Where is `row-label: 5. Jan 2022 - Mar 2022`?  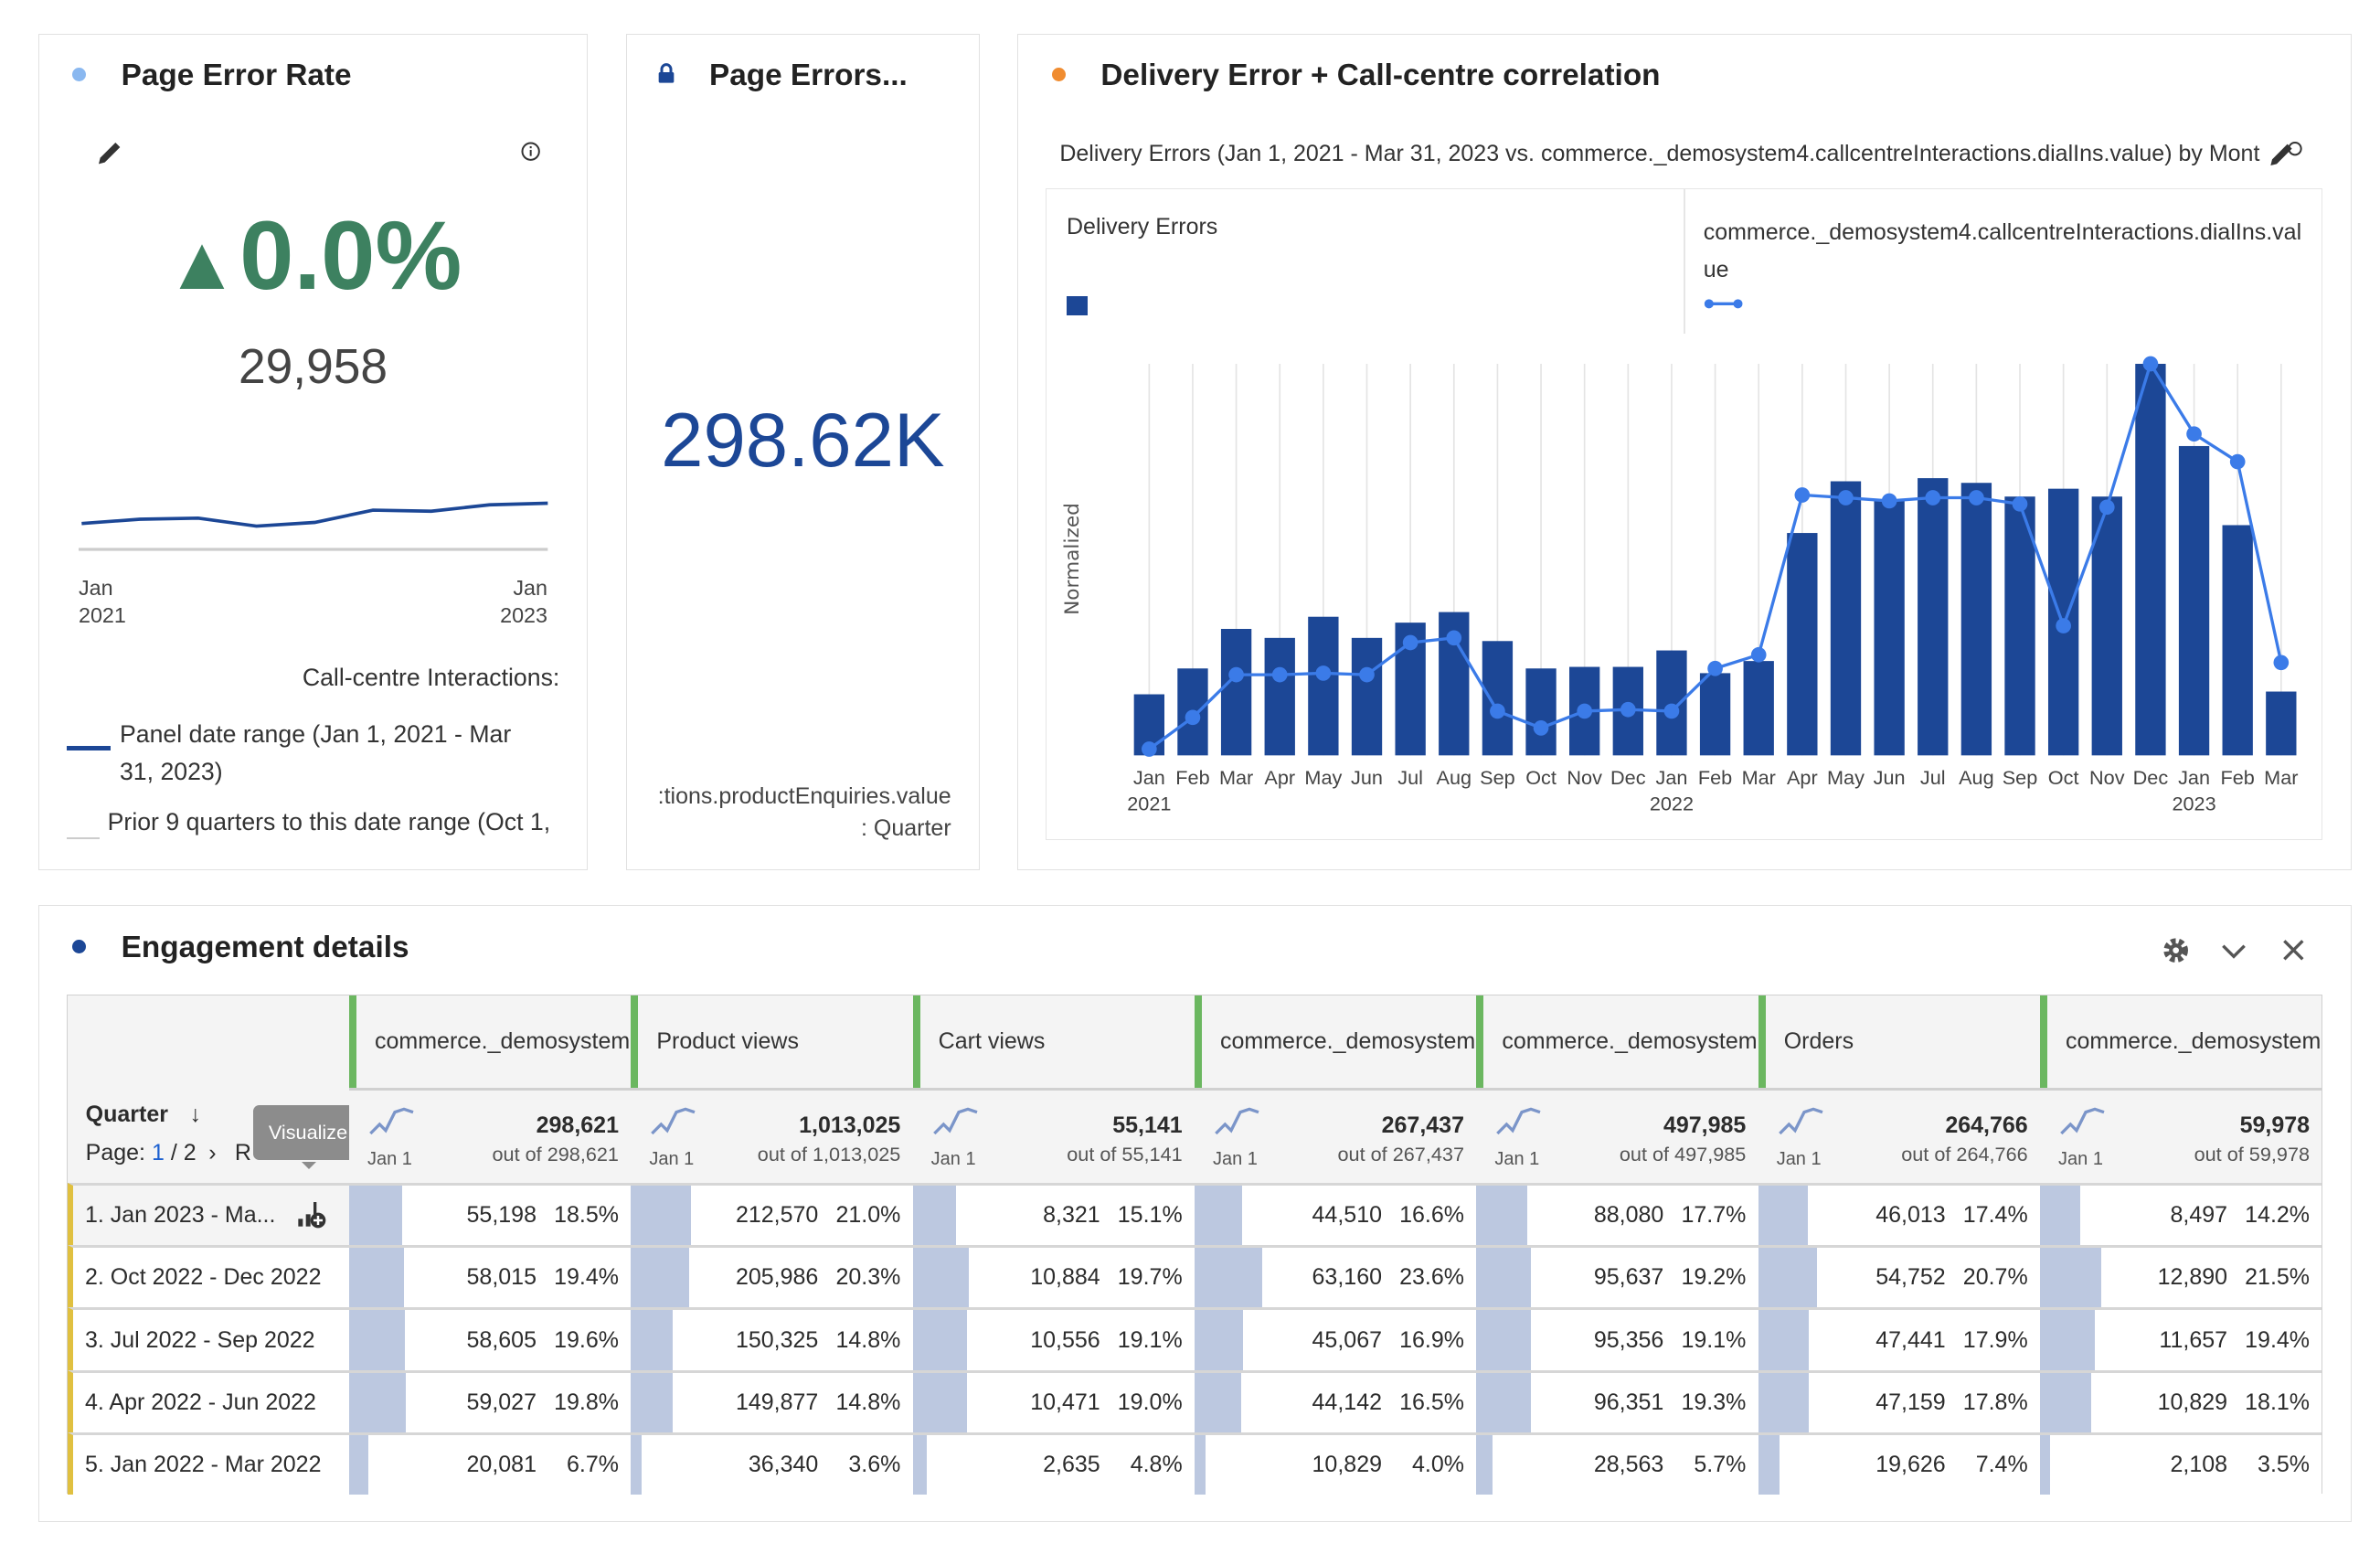
row-label: 5. Jan 2022 - Mar 2022 is located at coordinates (203, 1465).